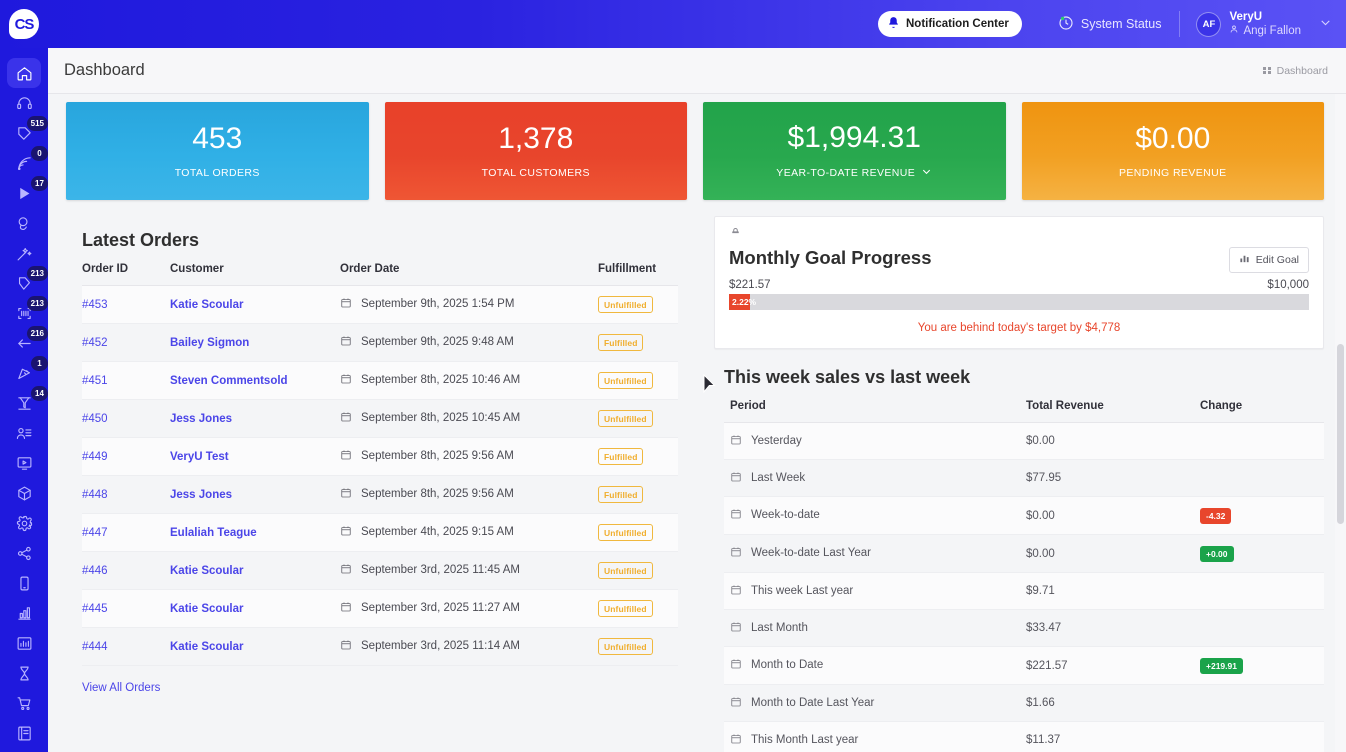  Describe the element at coordinates (535, 151) in the screenshot. I see `stat-card-total-customers: 1,378 TOTAL CUSTOMERS` at that location.